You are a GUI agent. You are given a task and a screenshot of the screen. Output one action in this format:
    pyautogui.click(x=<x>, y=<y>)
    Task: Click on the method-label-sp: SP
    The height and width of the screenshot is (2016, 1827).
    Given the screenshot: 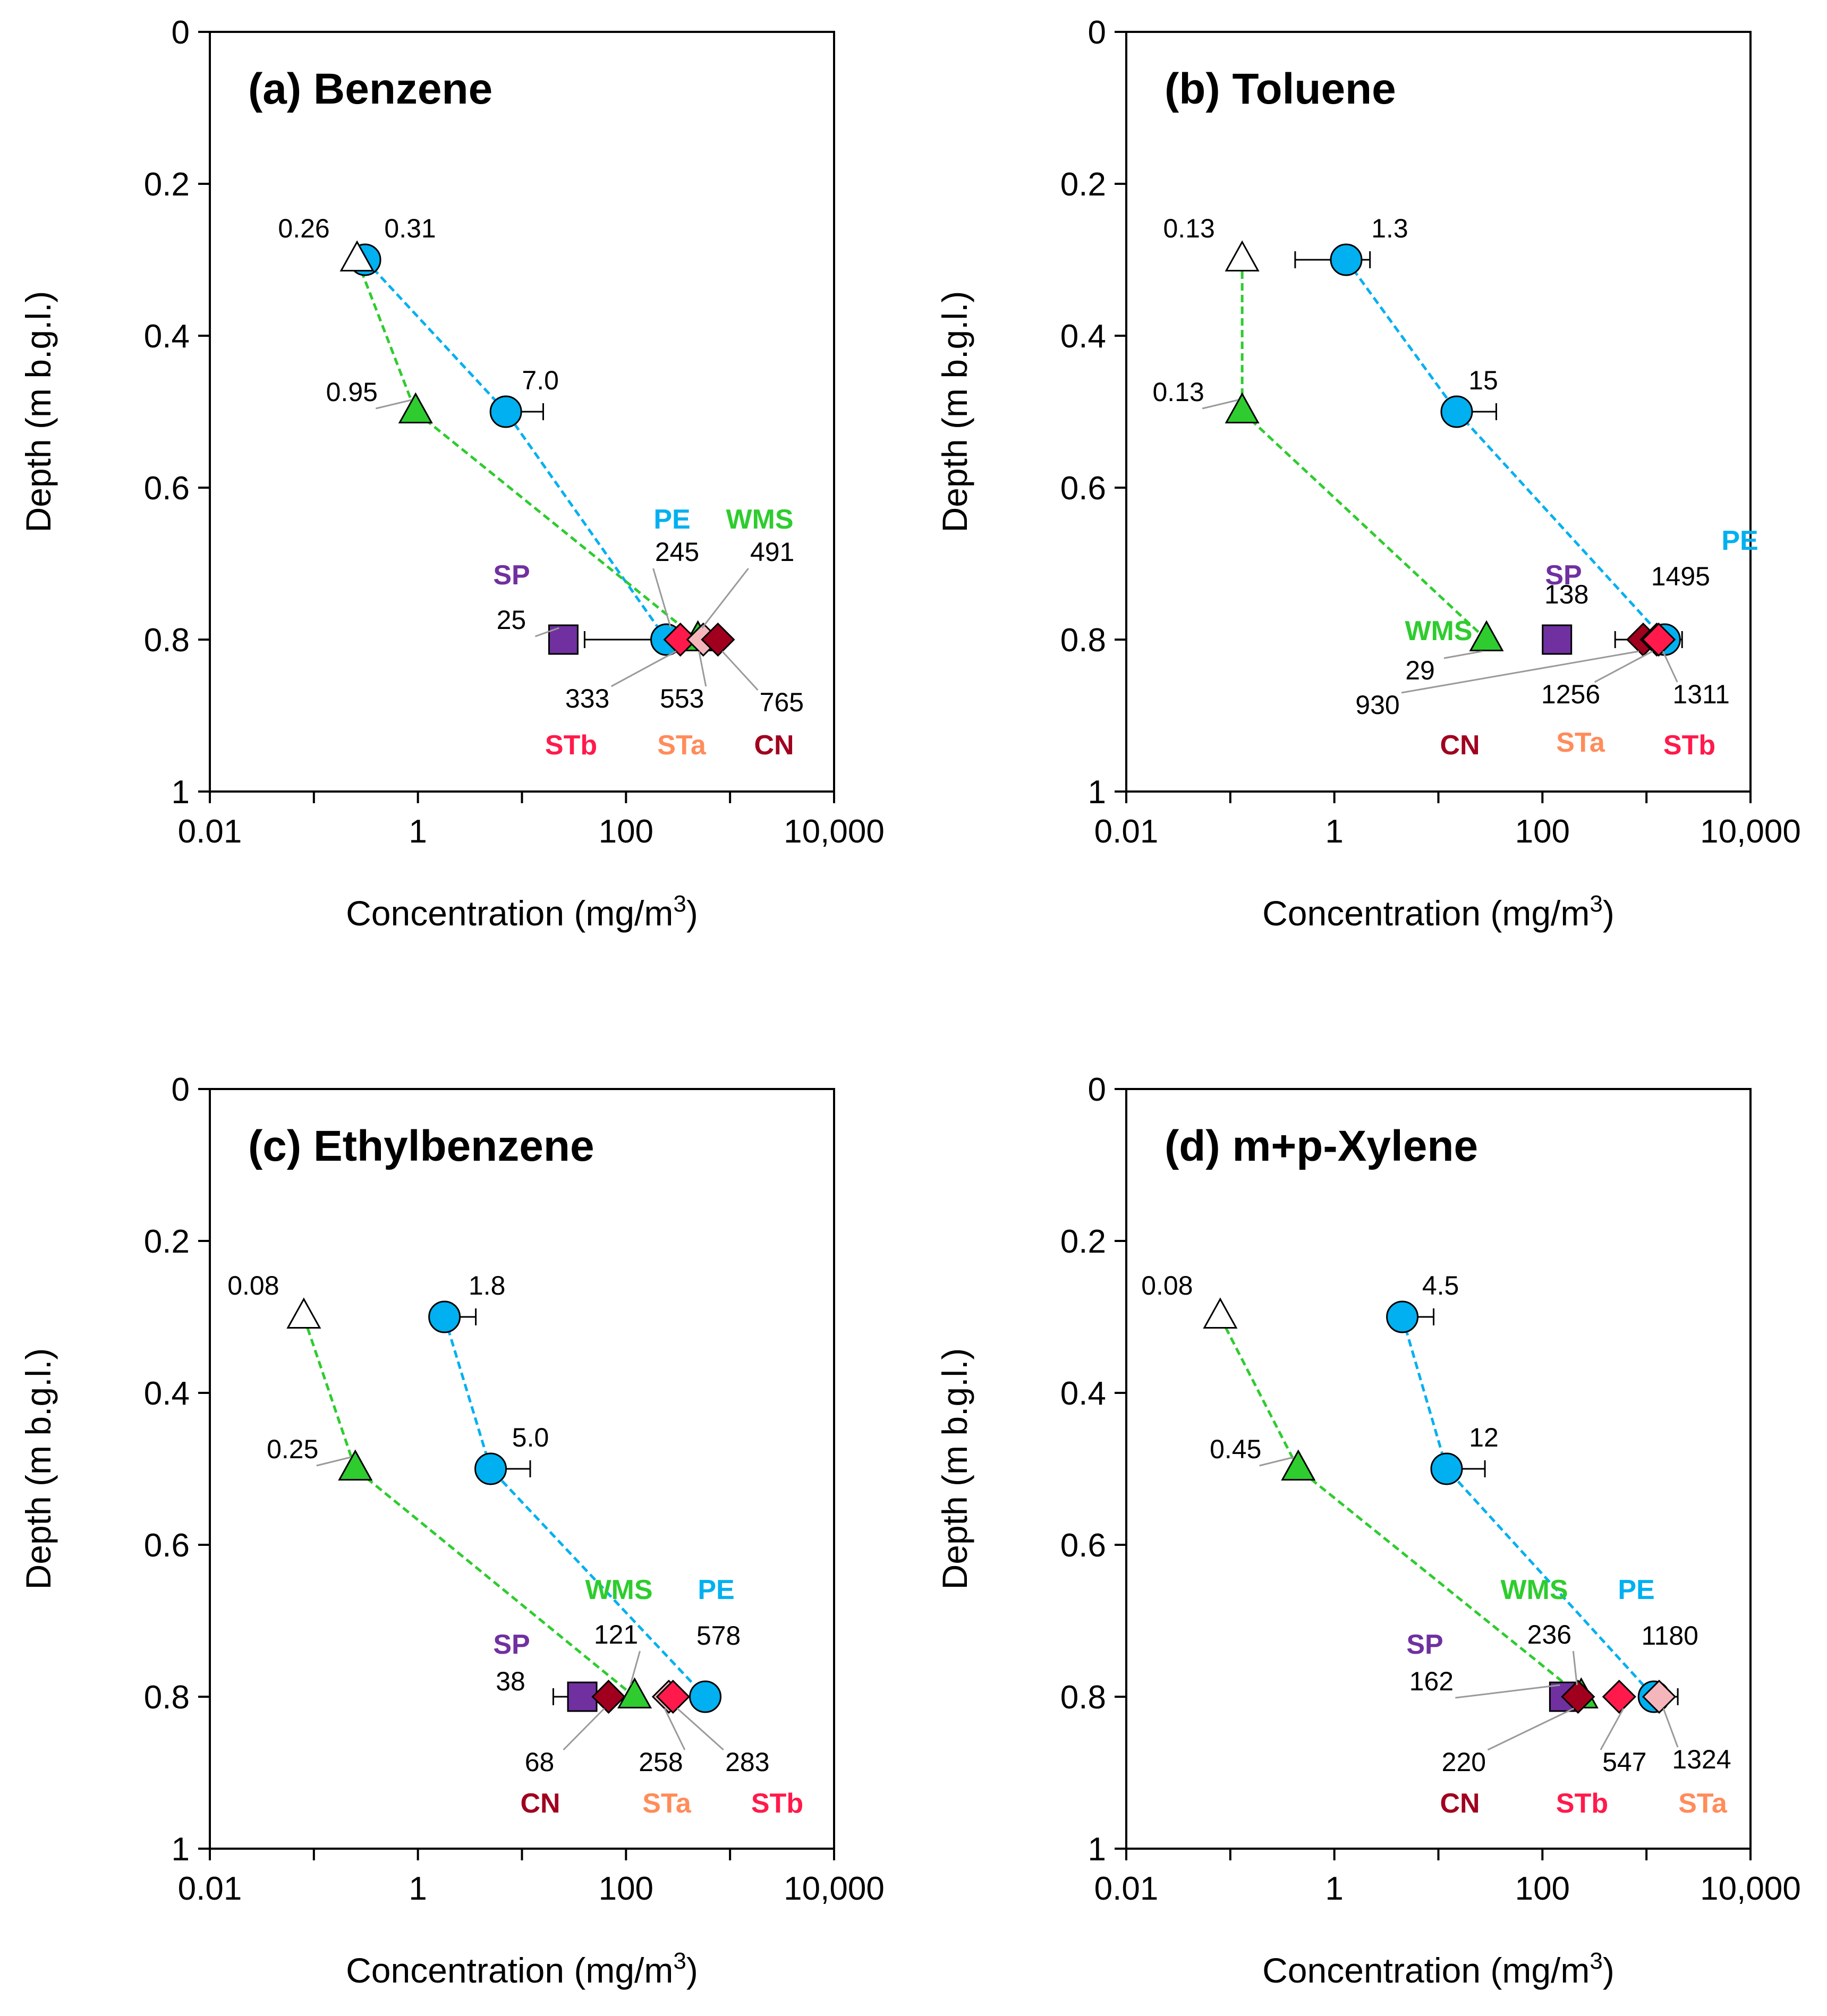 What is the action you would take?
    pyautogui.click(x=511, y=1645)
    